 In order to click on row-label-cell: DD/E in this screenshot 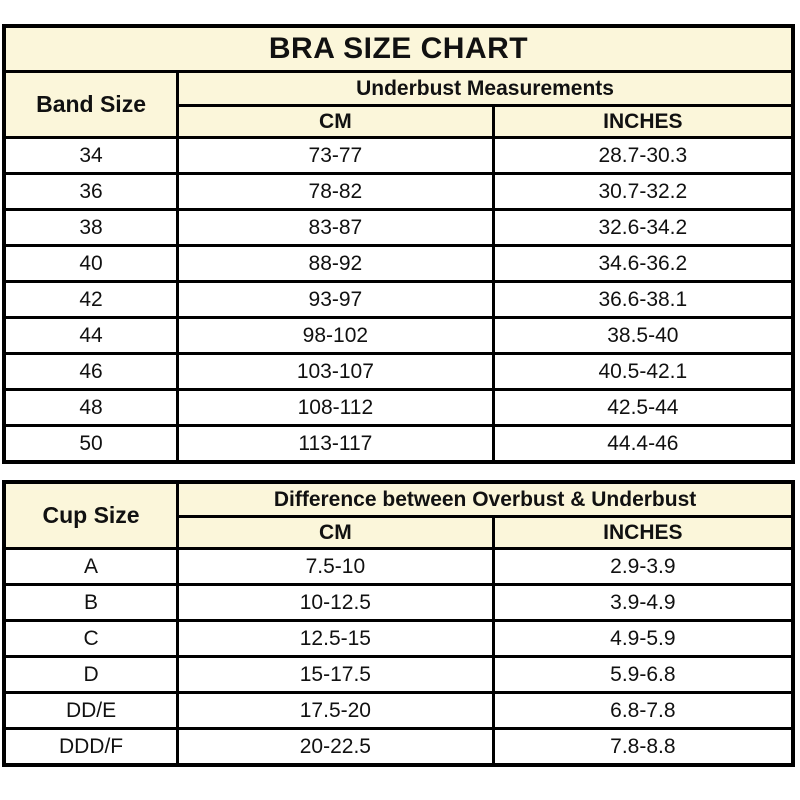, I will do `click(91, 710)`.